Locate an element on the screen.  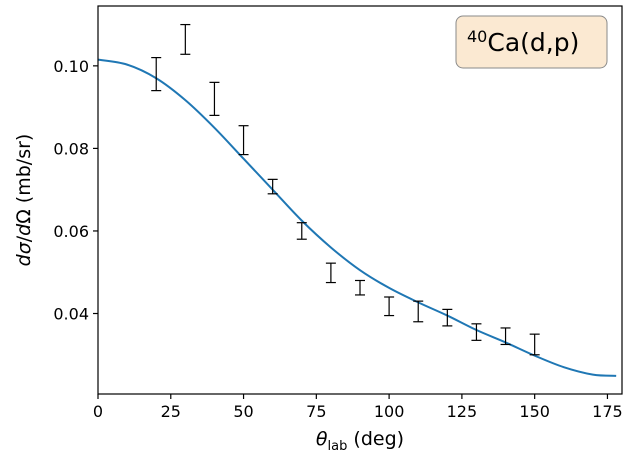
x-tick-label: 150 is located at coordinates (534, 411).